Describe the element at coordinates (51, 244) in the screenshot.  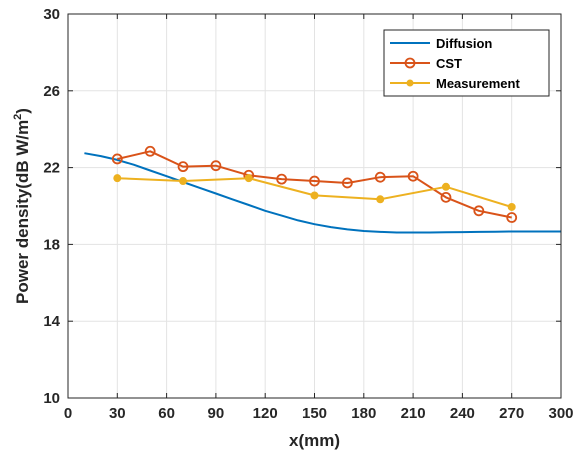
I see `y-tick-label: 18` at that location.